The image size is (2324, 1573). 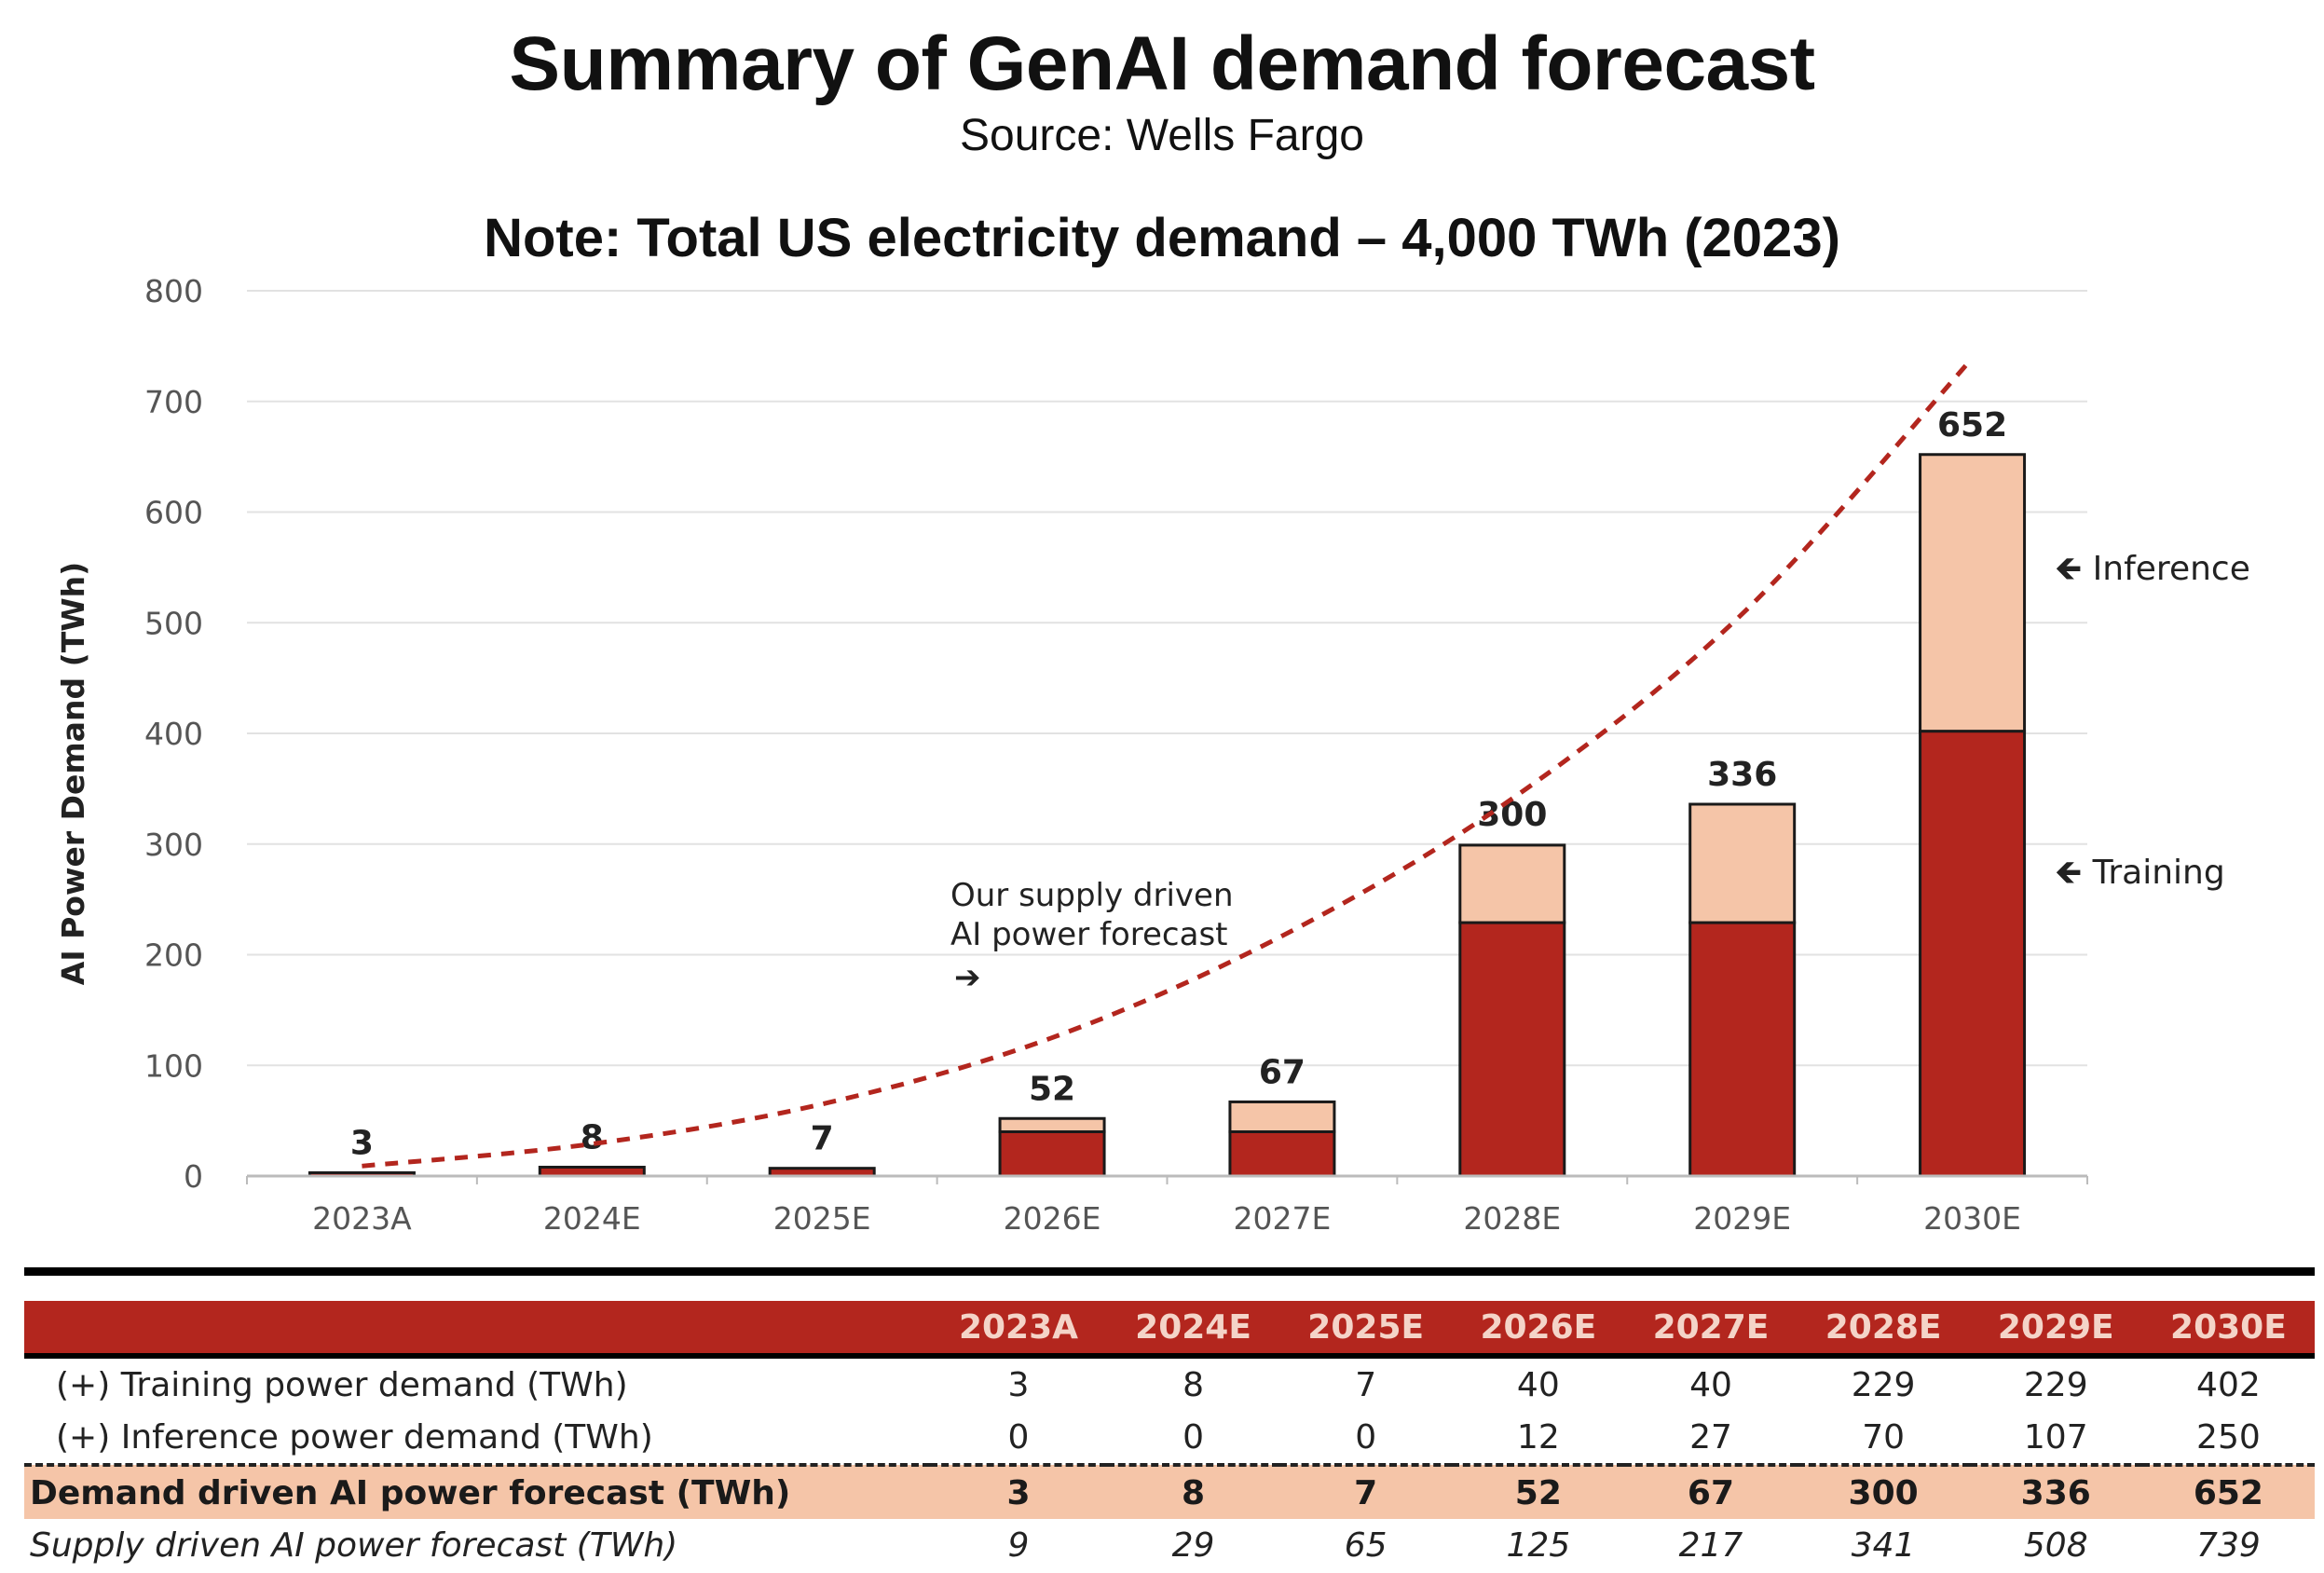 I want to click on x-tick-label: 2023A, so click(x=362, y=1218).